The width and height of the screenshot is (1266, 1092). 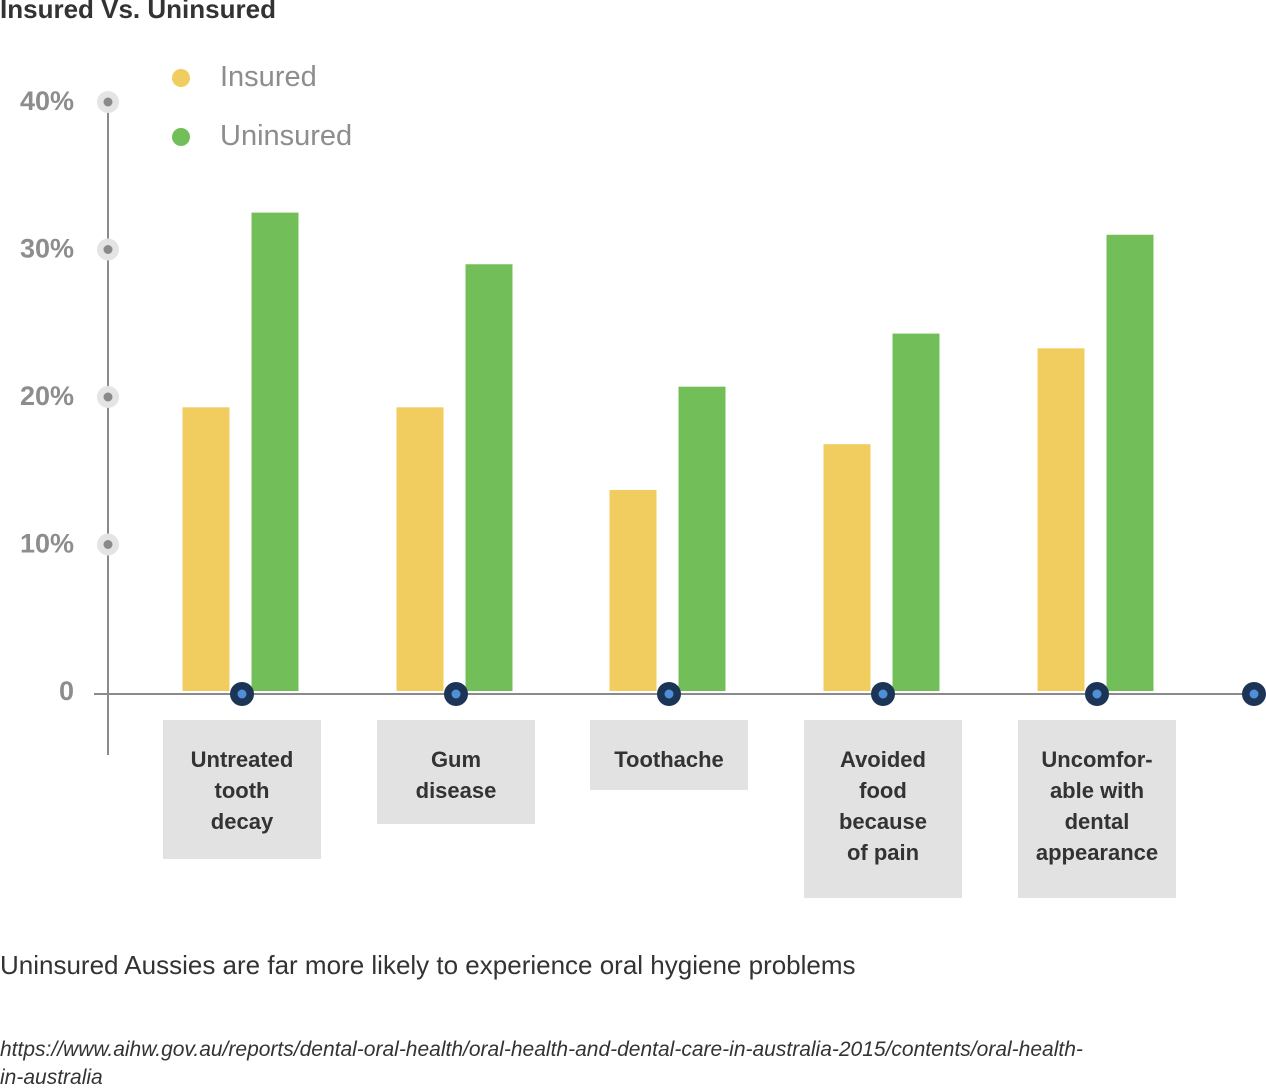 What do you see at coordinates (138, 12) in the screenshot?
I see `chart-title: Insured Vs. Uninsured` at bounding box center [138, 12].